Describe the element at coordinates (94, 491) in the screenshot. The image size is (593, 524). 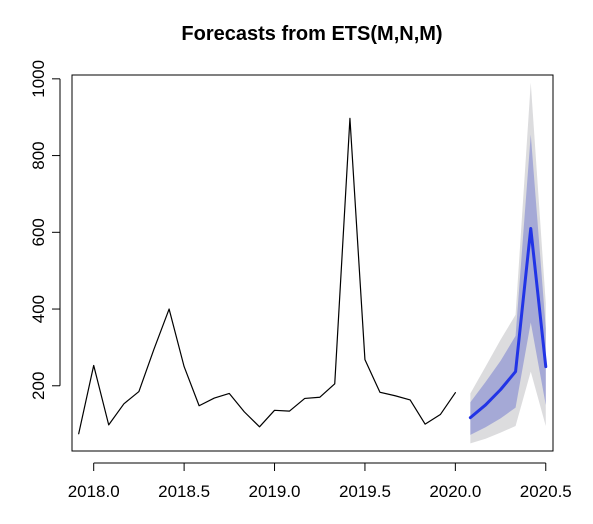
I see `x-tick-label: 2018.0` at that location.